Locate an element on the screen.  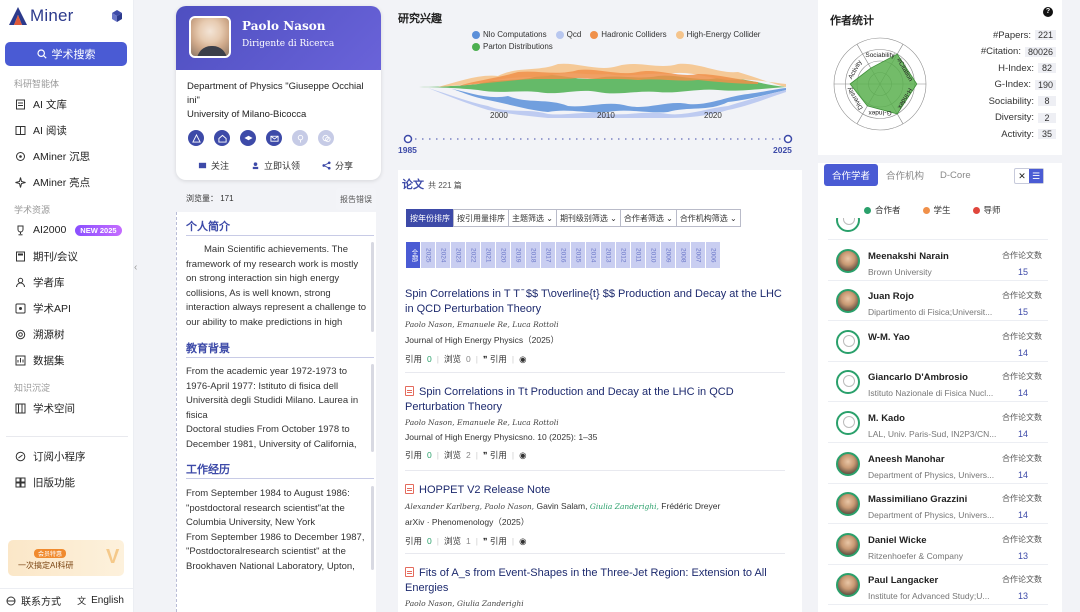
year-2025: 2025 is located at coordinates (428, 255).